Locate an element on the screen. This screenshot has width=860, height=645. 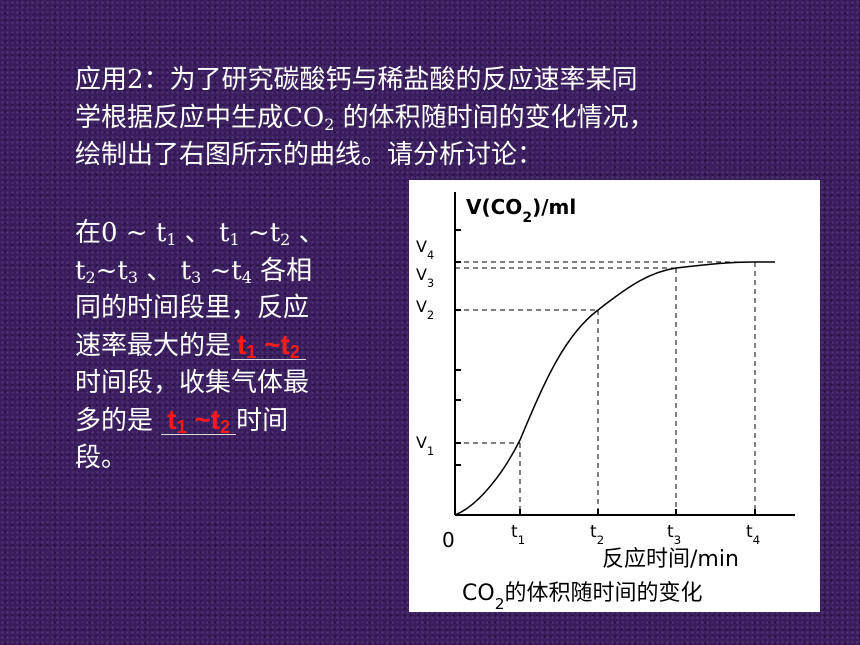
text-run: 时间段，收集气体最 is located at coordinates (192, 383).